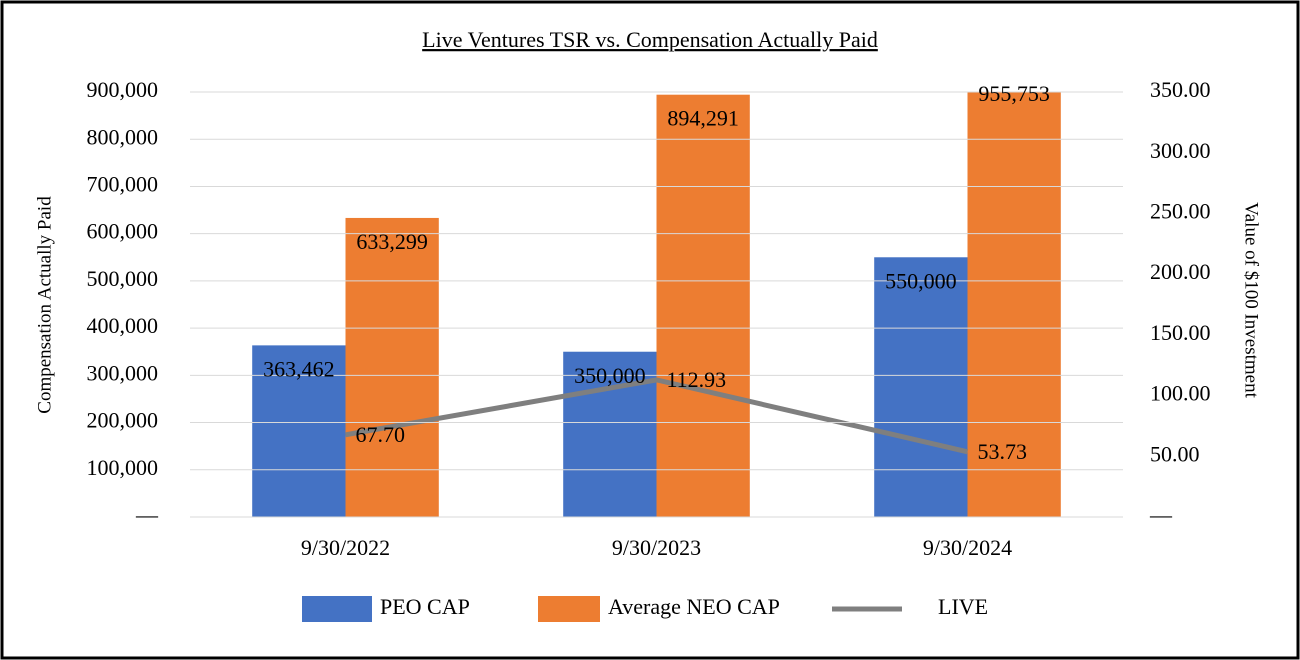 The width and height of the screenshot is (1300, 660). I want to click on y2-tick-label: 50.00, so click(1175, 453).